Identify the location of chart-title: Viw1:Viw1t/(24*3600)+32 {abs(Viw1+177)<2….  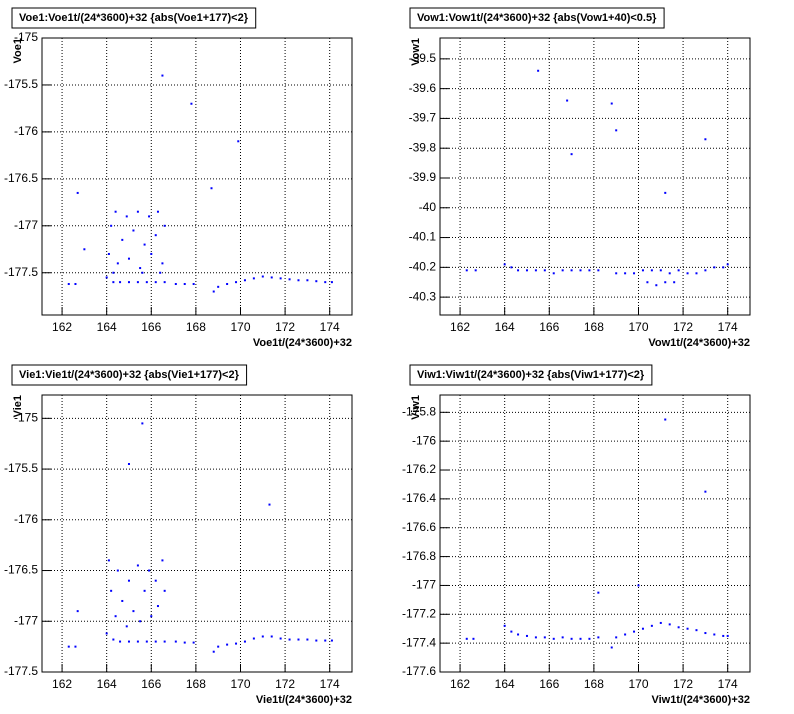
(531, 375).